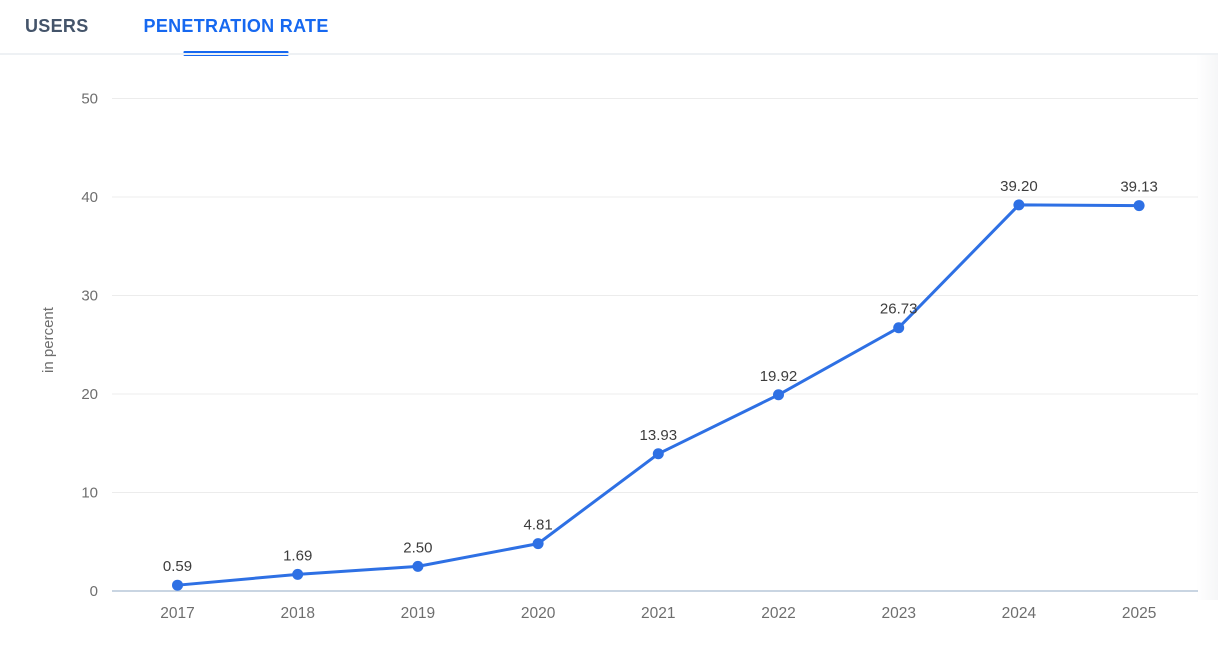  What do you see at coordinates (537, 525) in the screenshot?
I see `data-point-label: 4.81` at bounding box center [537, 525].